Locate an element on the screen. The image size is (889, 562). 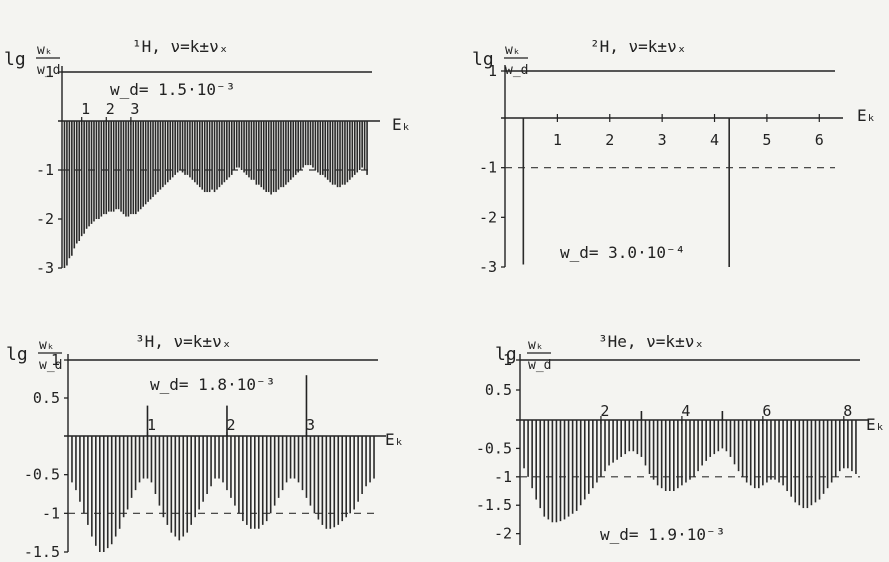
chart-title: ¹H, ν=k±νₓ is located at coordinates (180, 46).